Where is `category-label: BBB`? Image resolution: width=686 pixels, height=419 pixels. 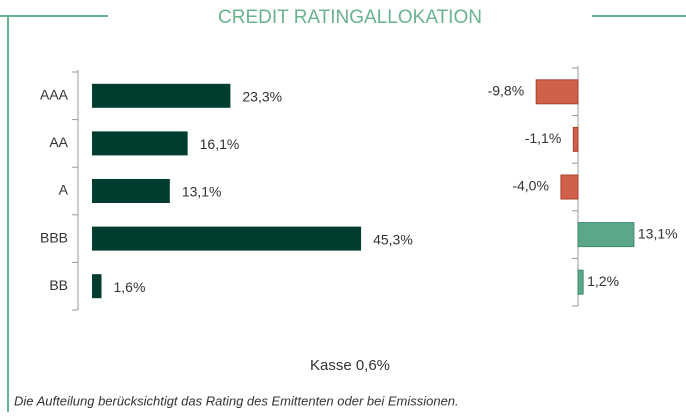
category-label: BBB is located at coordinates (54, 237).